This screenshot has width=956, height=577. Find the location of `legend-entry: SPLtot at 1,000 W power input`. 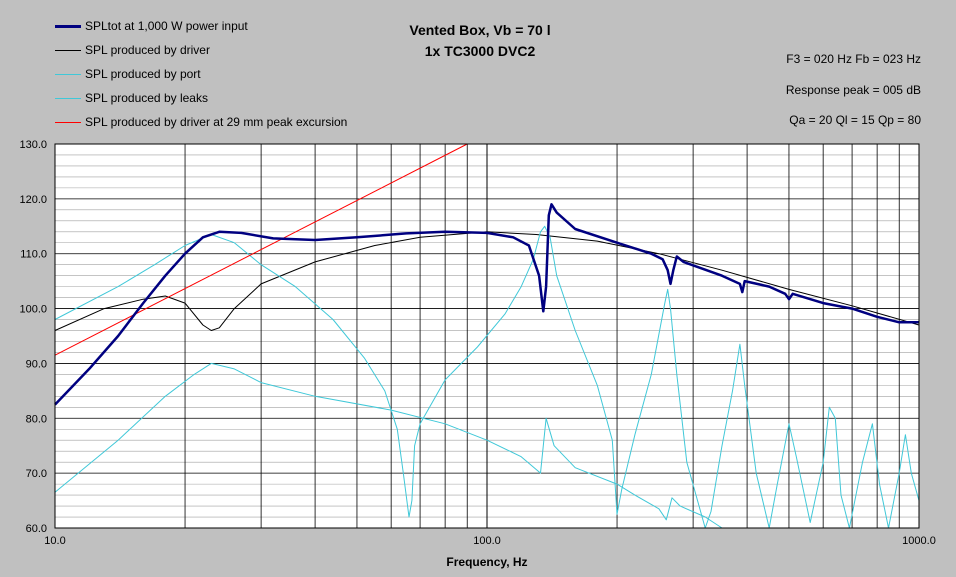

legend-entry: SPLtot at 1,000 W power input is located at coordinates (201, 26).